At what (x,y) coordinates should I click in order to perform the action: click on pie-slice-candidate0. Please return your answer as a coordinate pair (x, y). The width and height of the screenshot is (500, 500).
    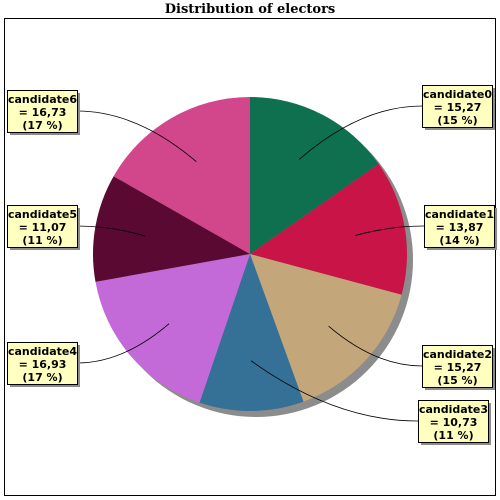
    Looking at the image, I should click on (314, 175).